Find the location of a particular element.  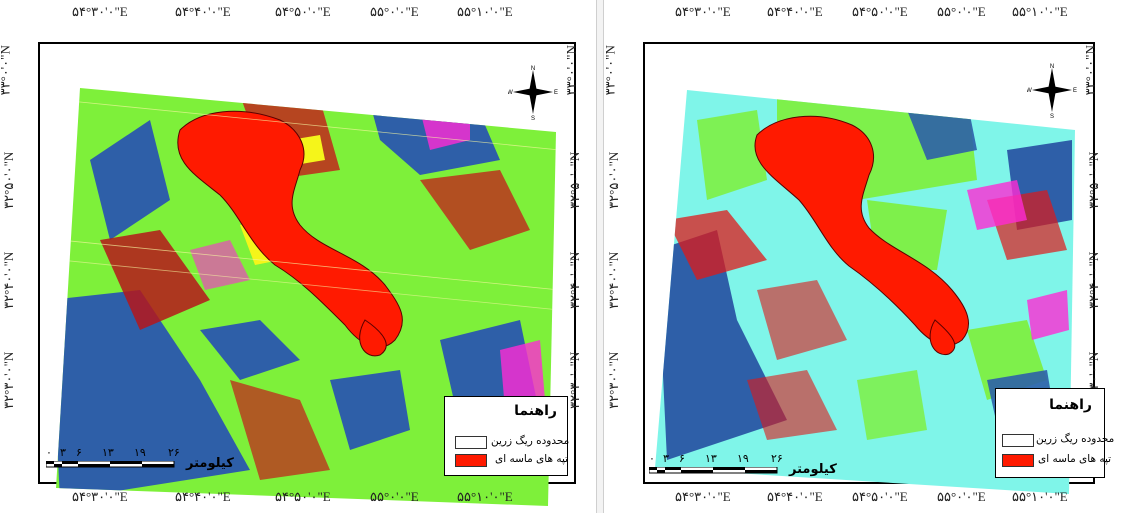

latitude-label-right: ۳۲°۳۰'۰"N is located at coordinates (574, 380).